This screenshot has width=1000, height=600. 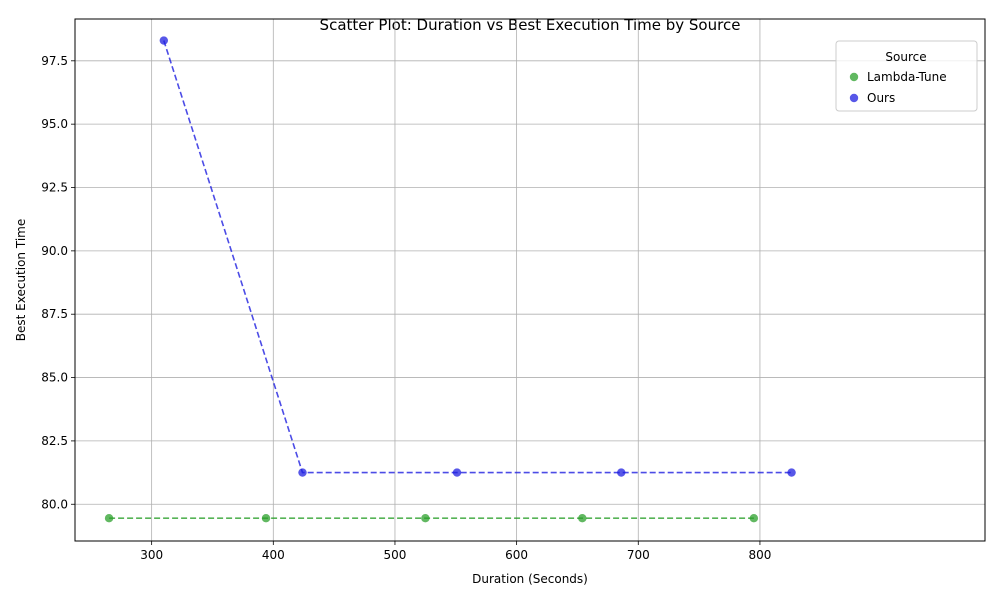 I want to click on x-tick-label: 600, so click(x=516, y=555).